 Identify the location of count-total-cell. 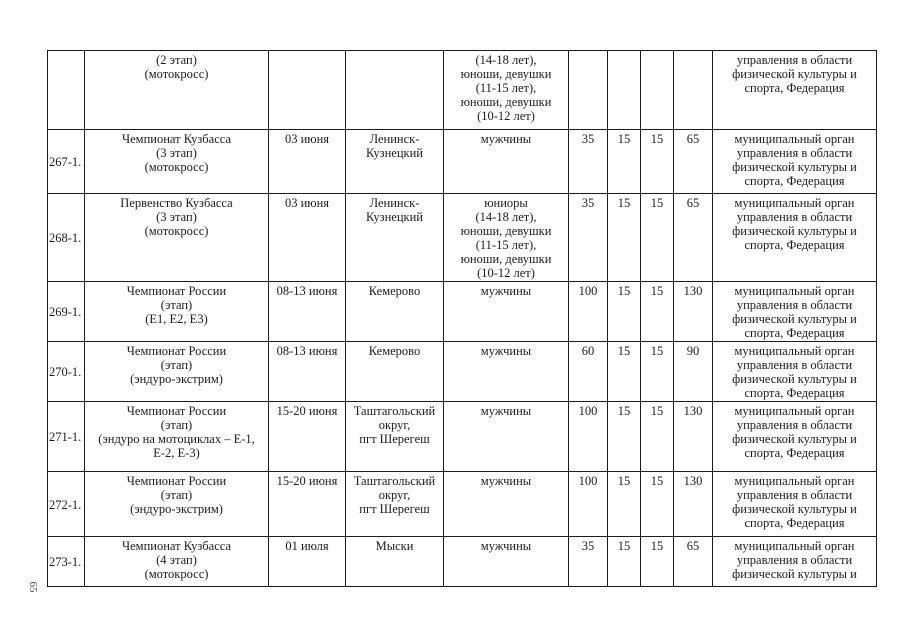
(693, 90).